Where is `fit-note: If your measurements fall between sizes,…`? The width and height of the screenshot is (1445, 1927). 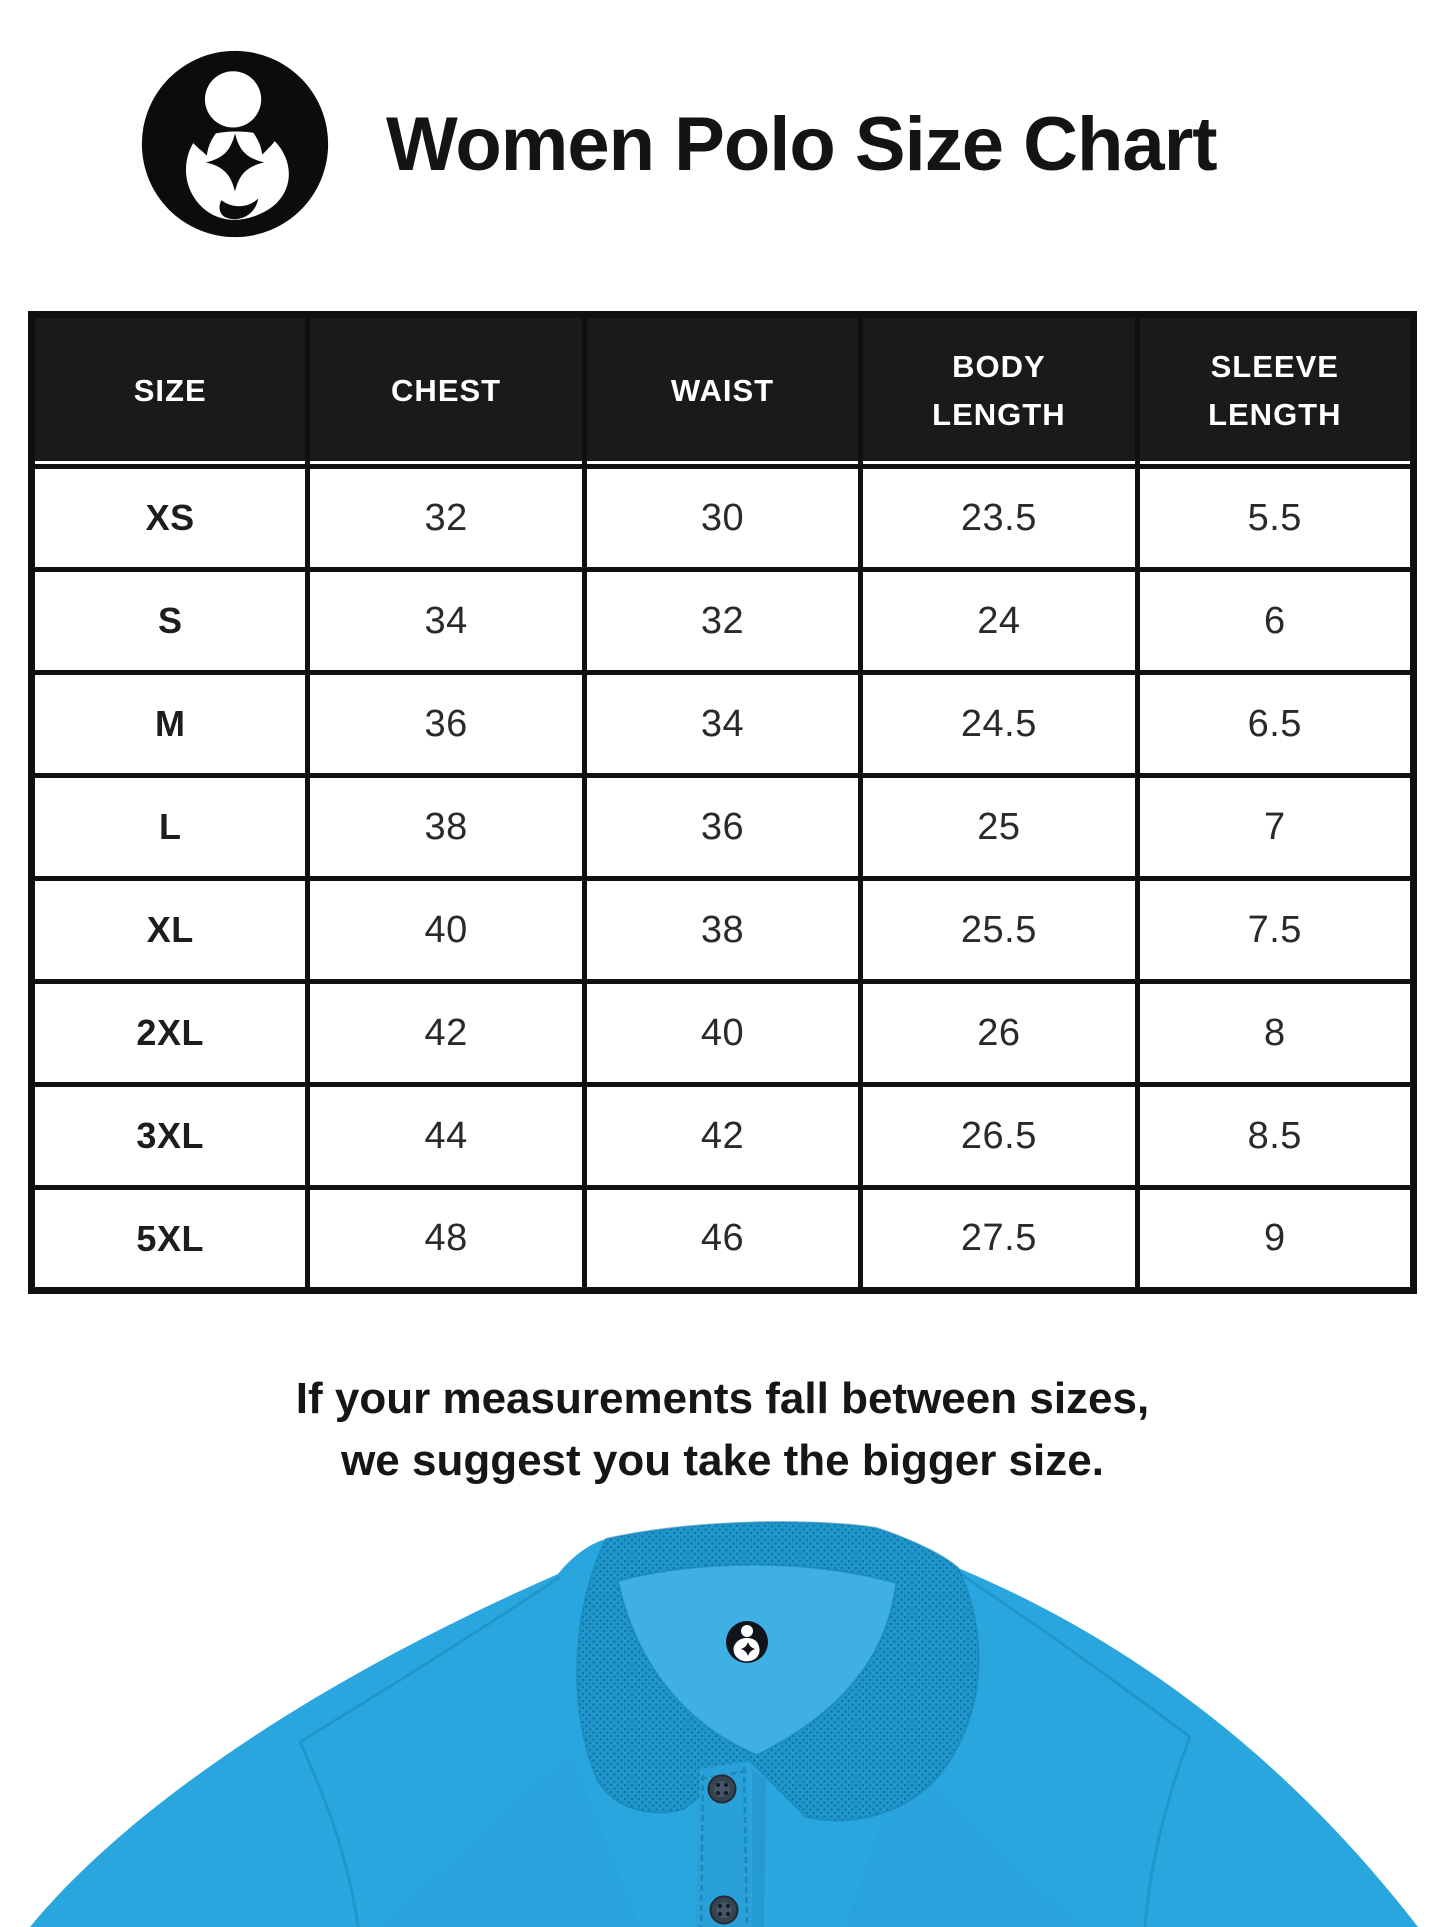
fit-note: If your measurements fall between sizes,… is located at coordinates (722, 1429).